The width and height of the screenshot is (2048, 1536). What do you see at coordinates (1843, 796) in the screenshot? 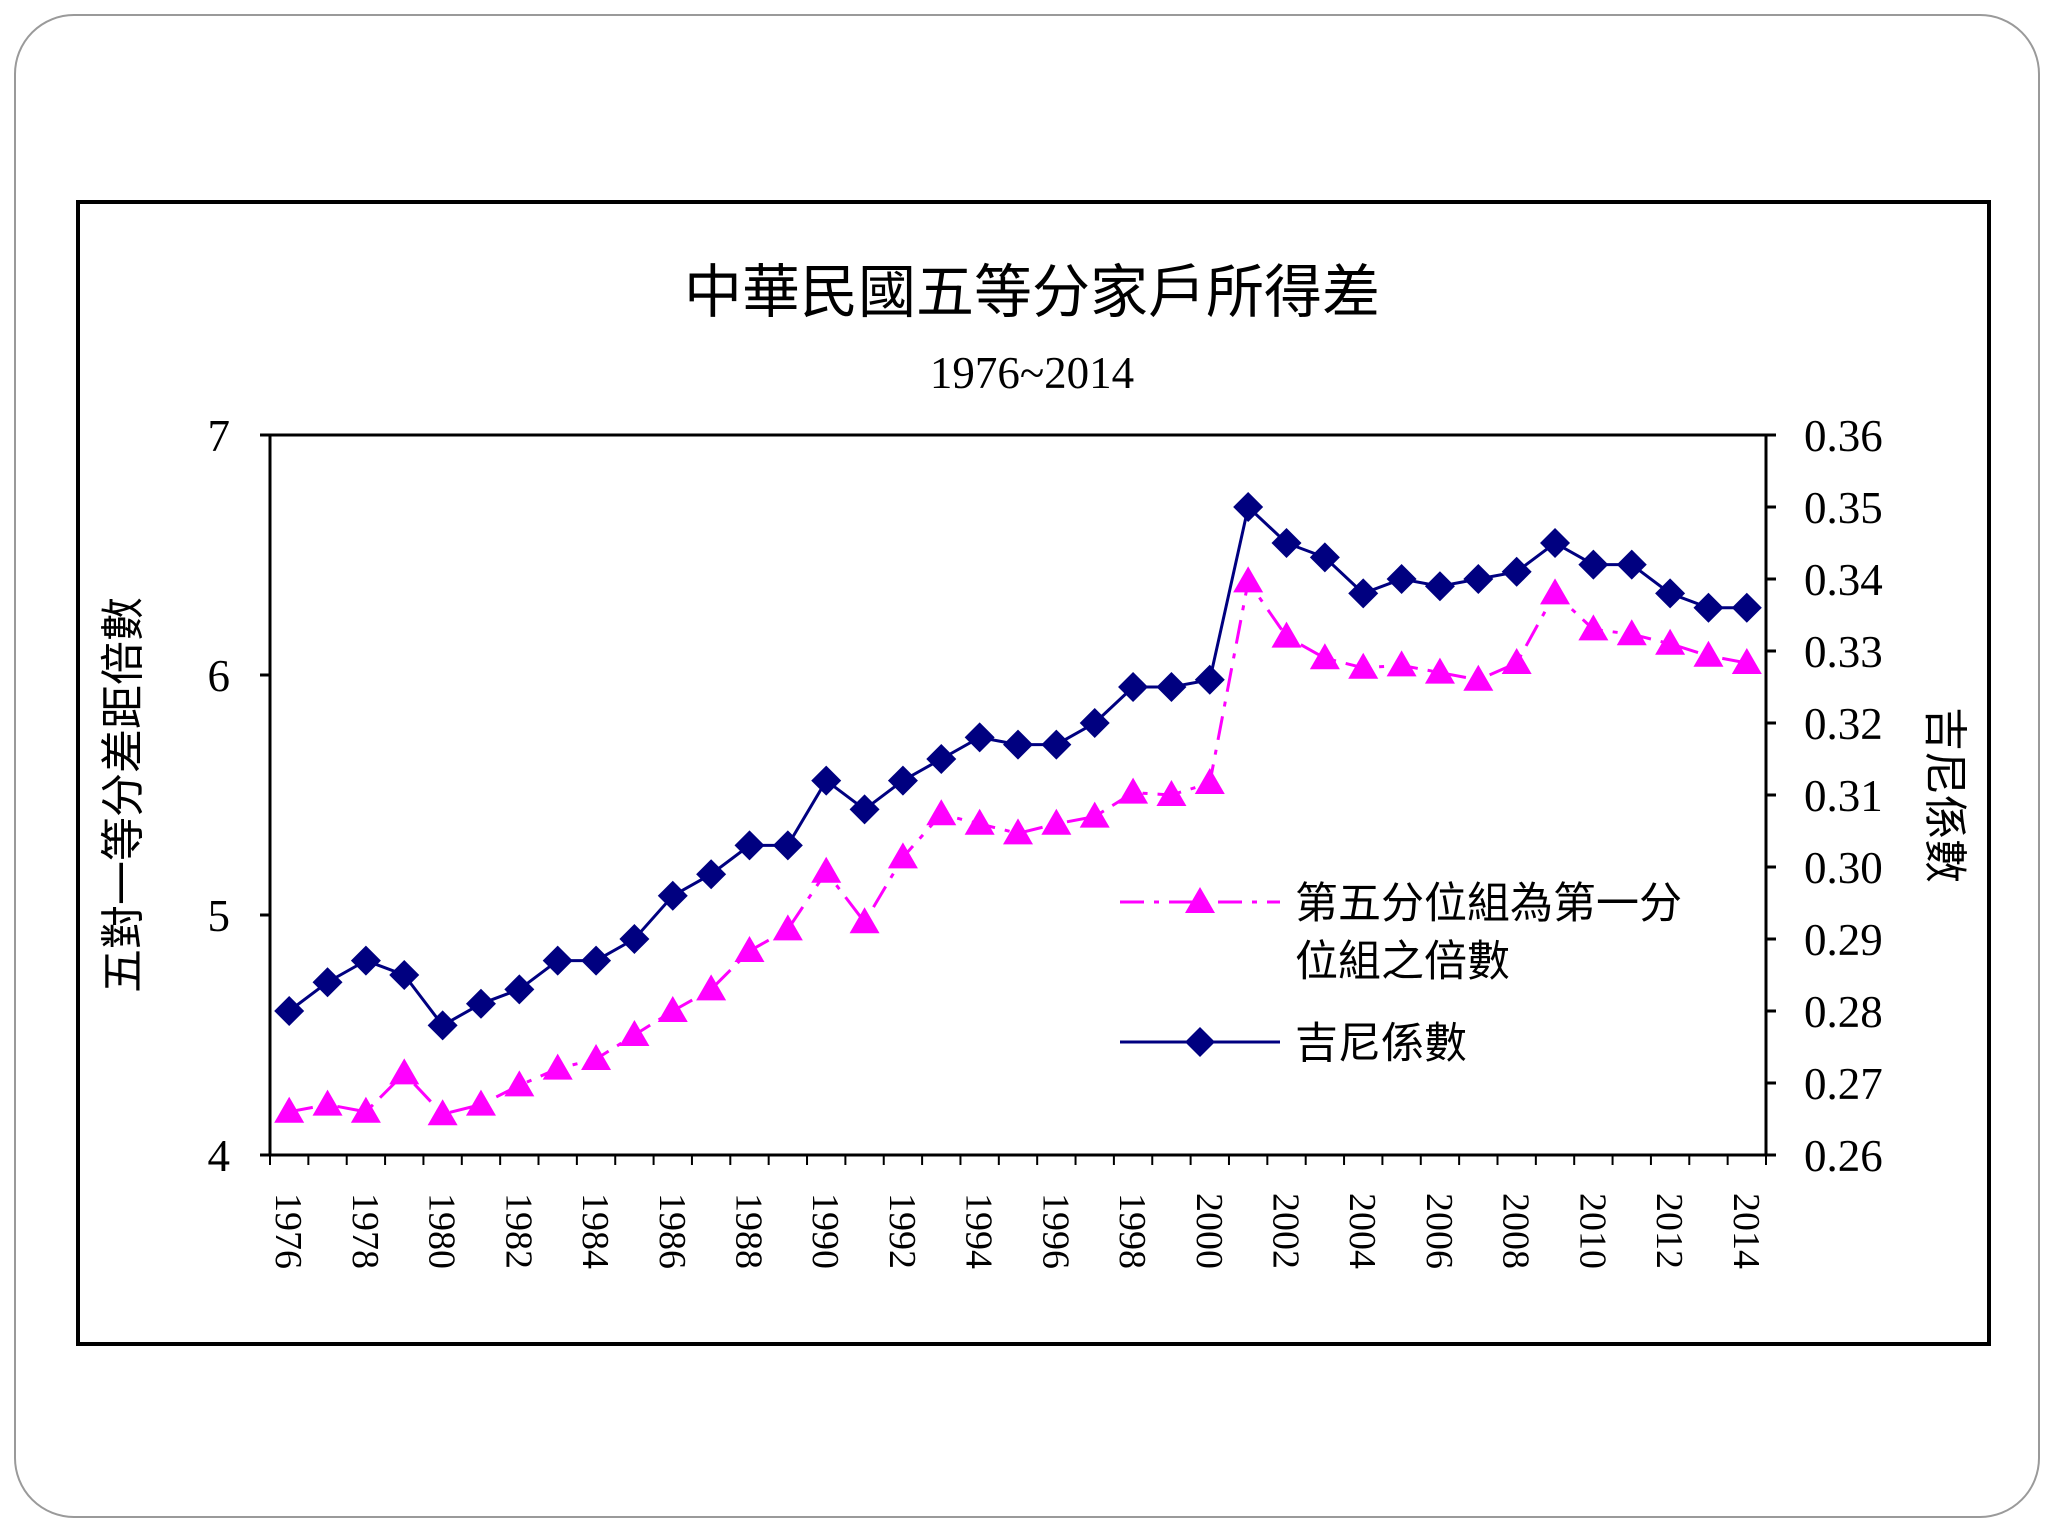
I see `y-right-tick-label: 0.31` at bounding box center [1843, 796].